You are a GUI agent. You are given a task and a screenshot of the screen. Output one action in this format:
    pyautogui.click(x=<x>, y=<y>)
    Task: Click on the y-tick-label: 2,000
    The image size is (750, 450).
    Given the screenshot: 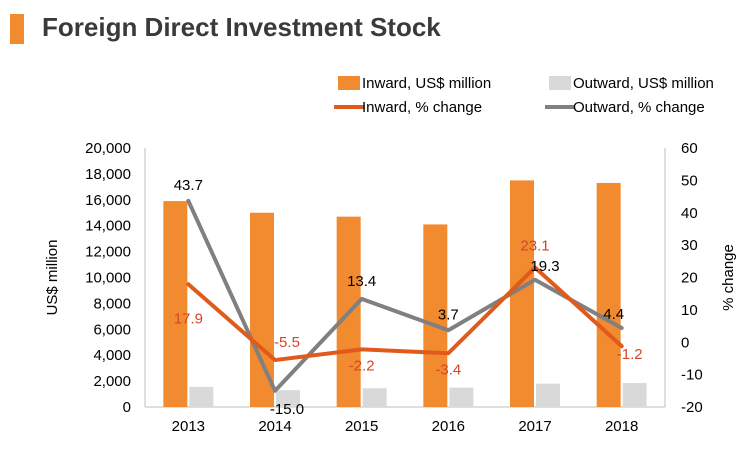 What is the action you would take?
    pyautogui.click(x=112, y=381)
    